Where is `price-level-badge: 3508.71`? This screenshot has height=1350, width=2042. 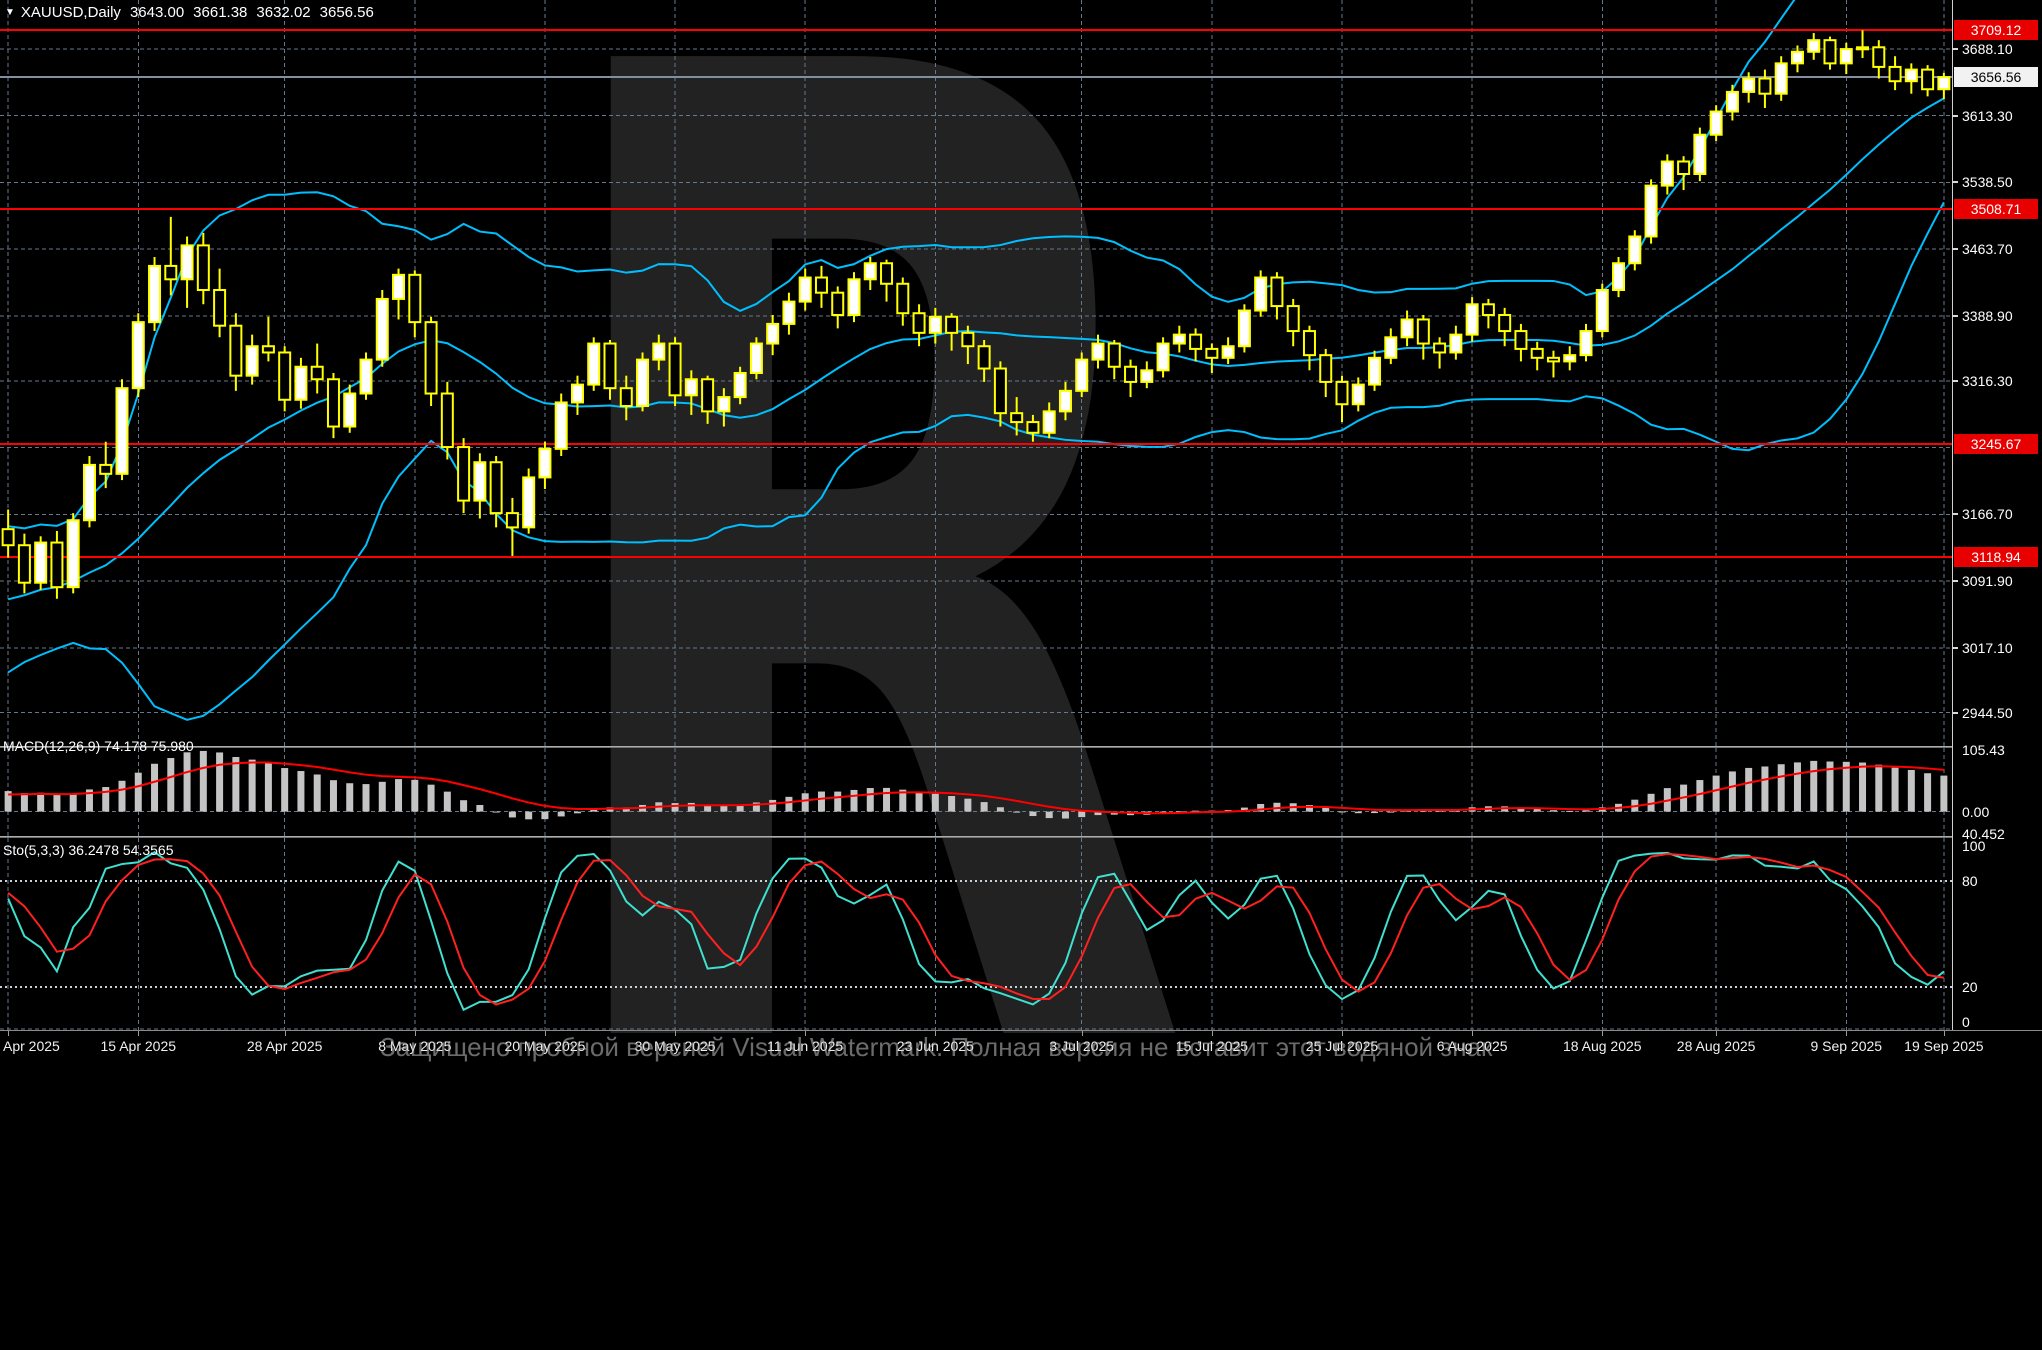 price-level-badge: 3508.71 is located at coordinates (1996, 209).